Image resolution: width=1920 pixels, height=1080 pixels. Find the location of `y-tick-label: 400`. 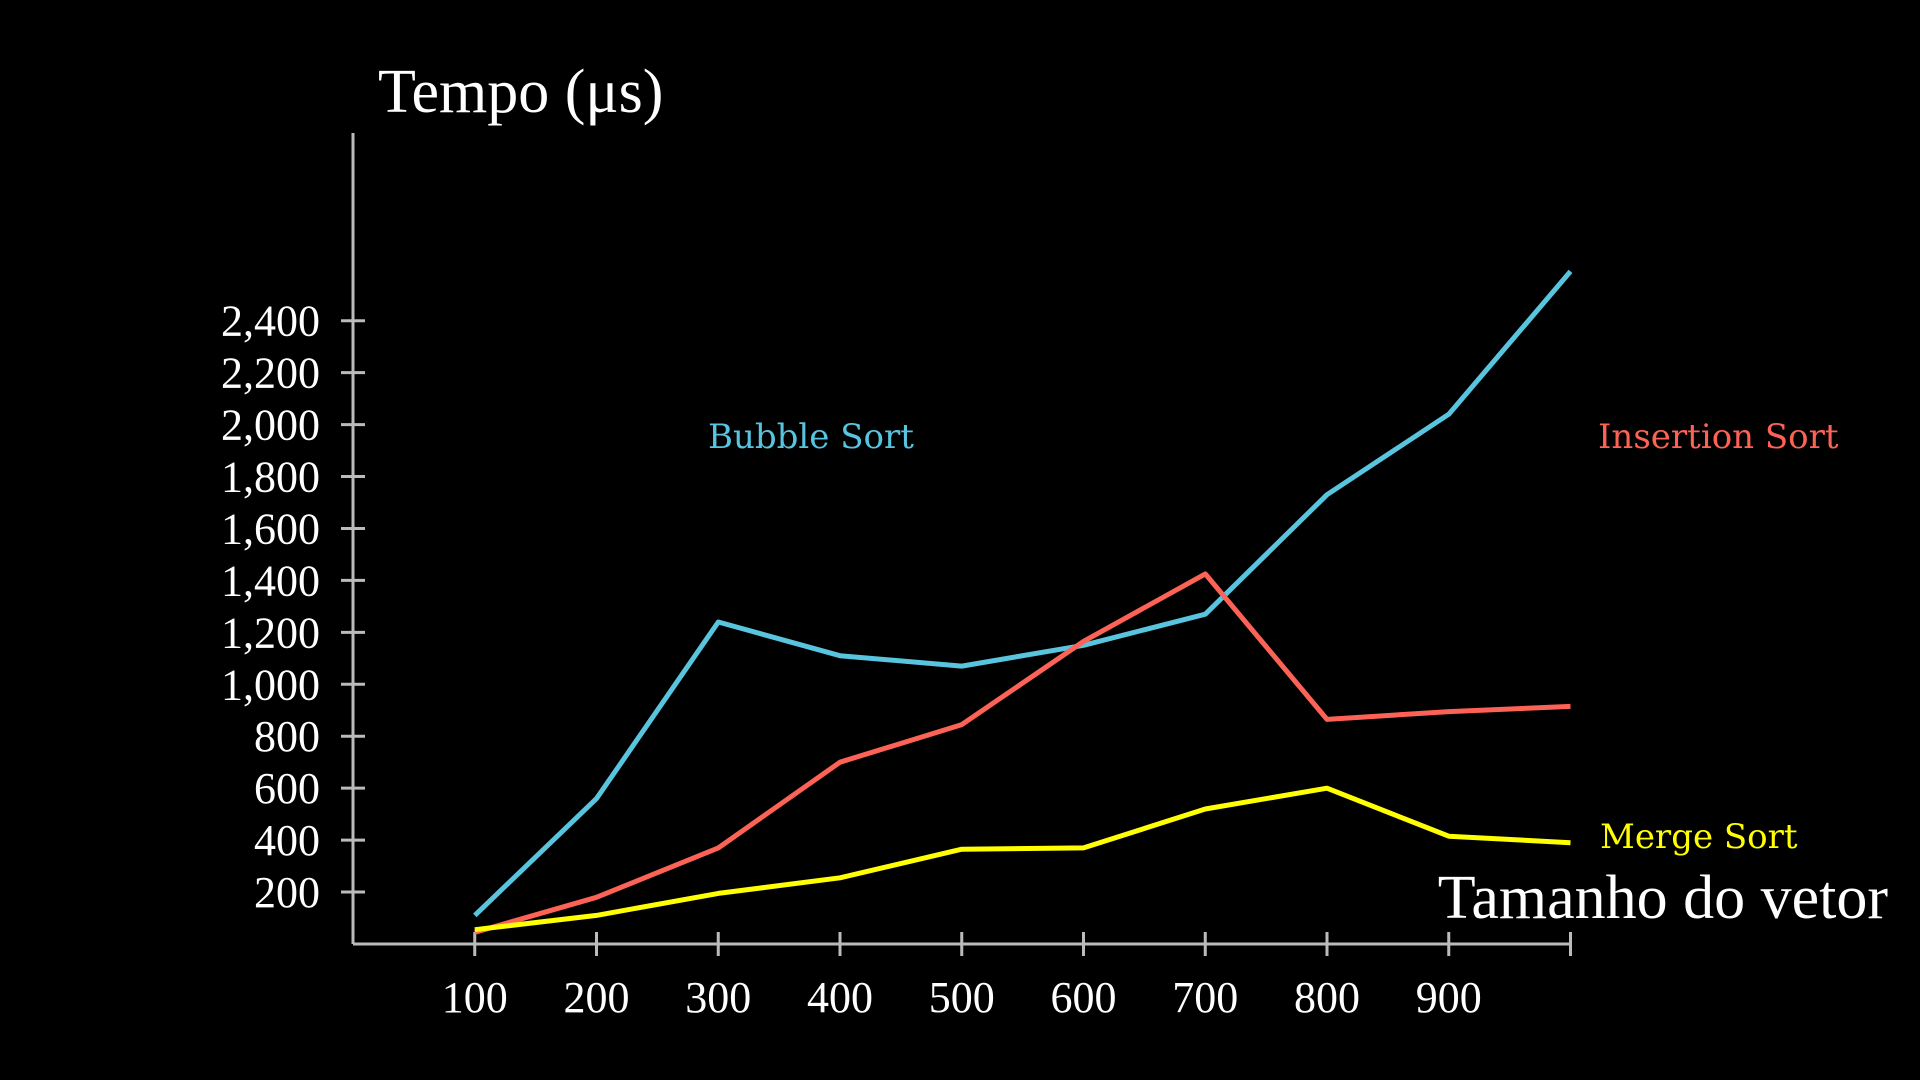

y-tick-label: 400 is located at coordinates (287, 840).